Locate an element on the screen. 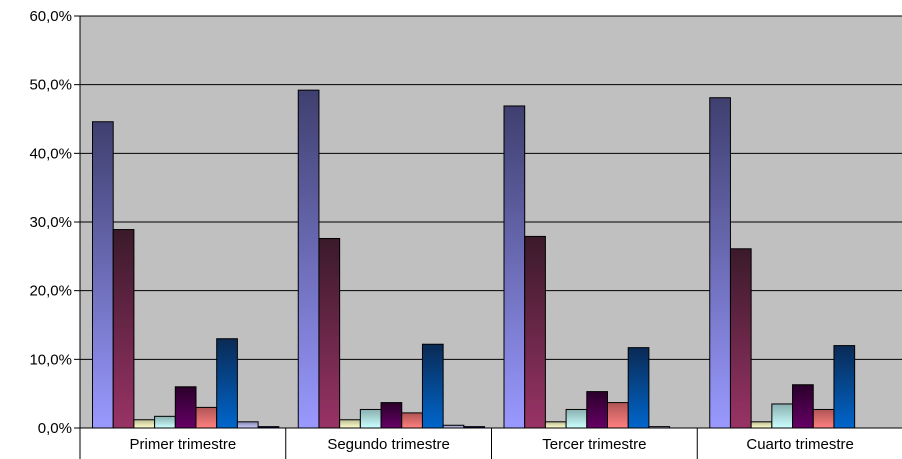  y-tick-label: 20,0% is located at coordinates (50, 291).